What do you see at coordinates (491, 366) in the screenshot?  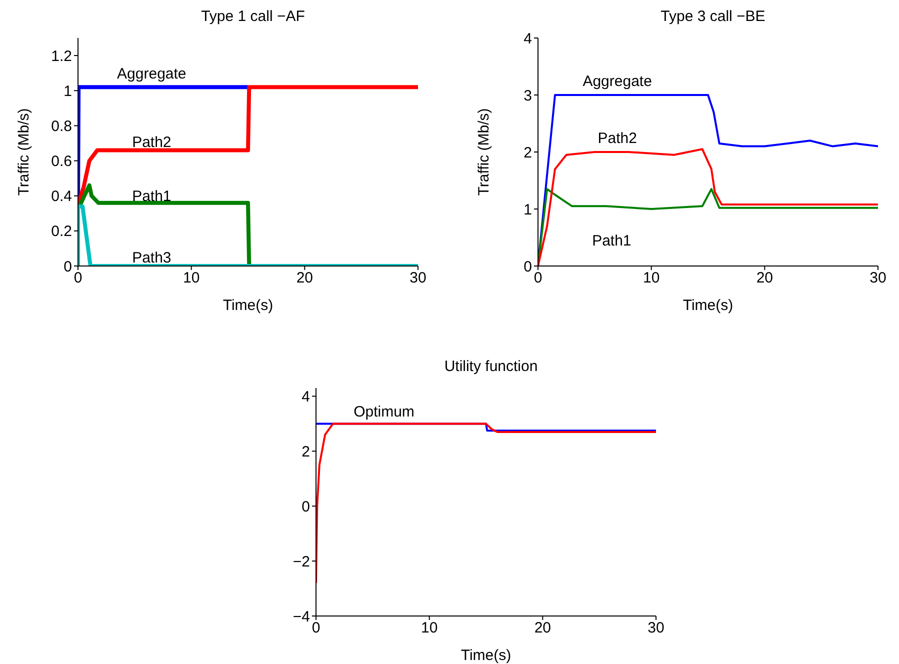 I see `chart-title: Utility function` at bounding box center [491, 366].